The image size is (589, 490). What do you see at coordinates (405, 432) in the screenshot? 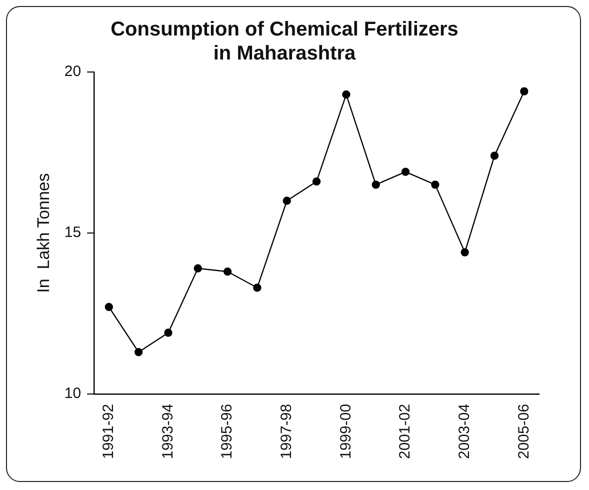
I see `x-tick-label: 2001-02` at bounding box center [405, 432].